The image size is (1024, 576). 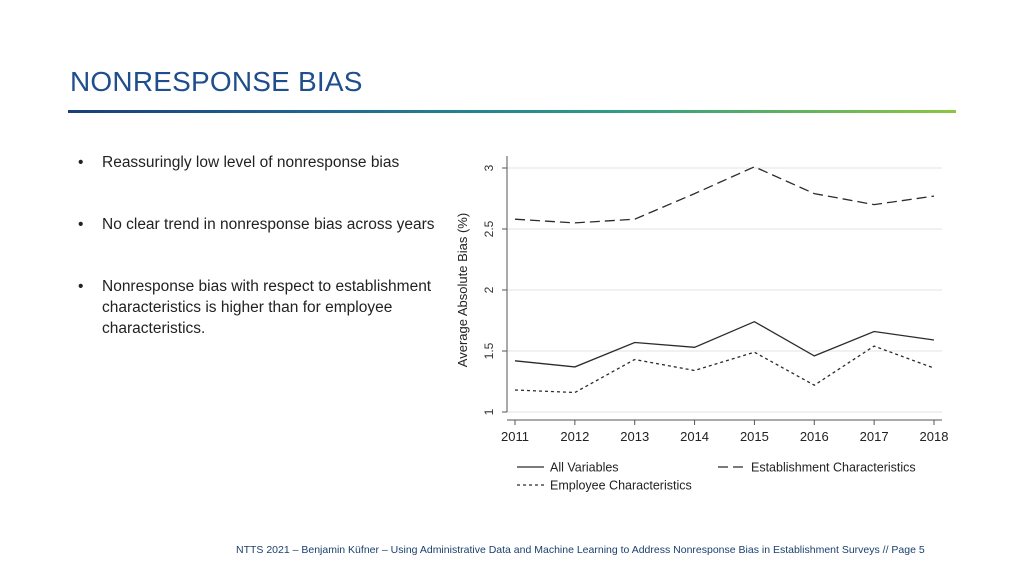 I want to click on y-tick-label: 2.5, so click(x=489, y=228).